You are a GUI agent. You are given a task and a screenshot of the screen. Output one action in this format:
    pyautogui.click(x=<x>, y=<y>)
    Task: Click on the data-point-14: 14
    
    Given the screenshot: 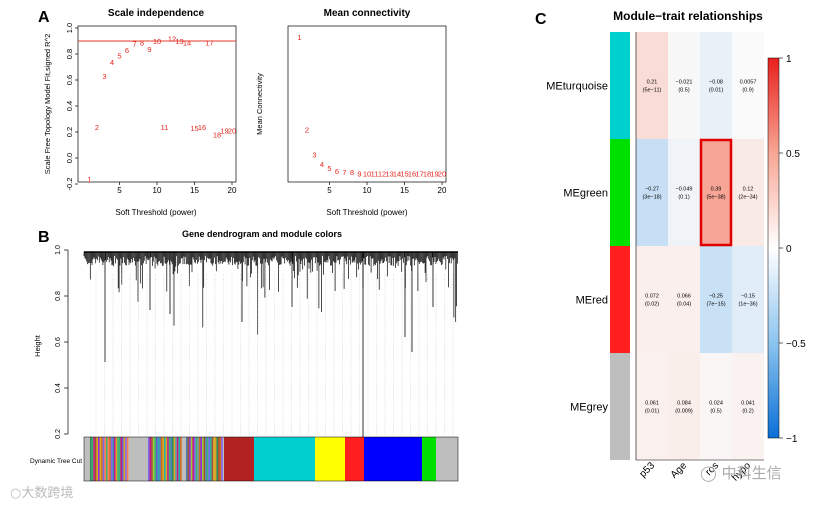 What is the action you would take?
    pyautogui.click(x=397, y=174)
    